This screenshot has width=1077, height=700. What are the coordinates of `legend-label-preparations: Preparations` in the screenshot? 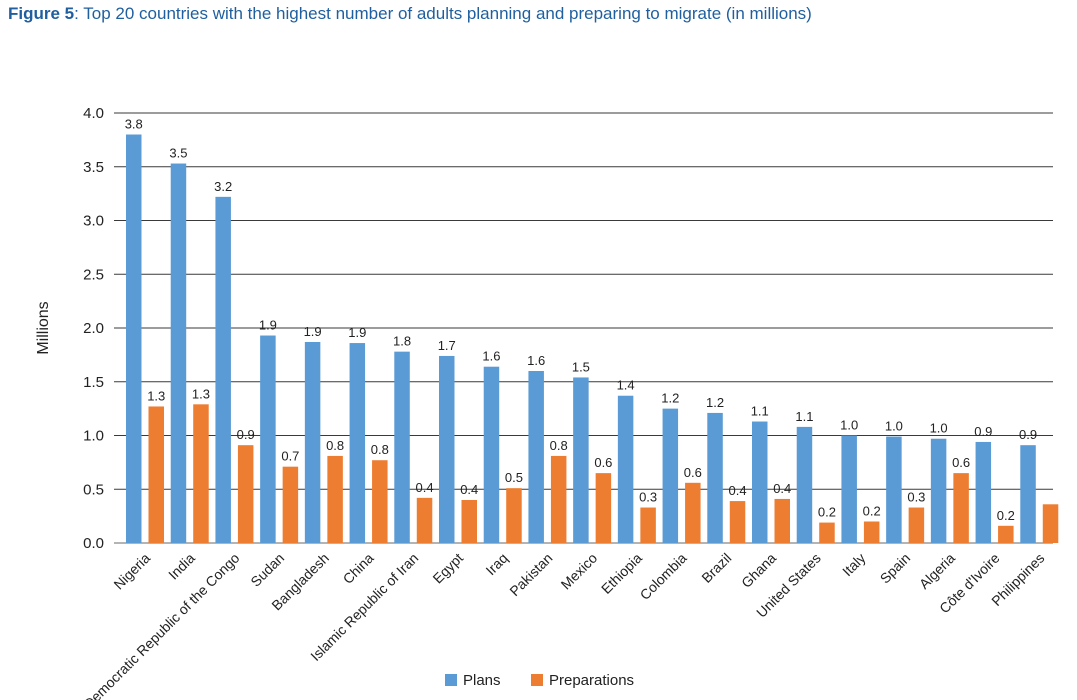 It's located at (591, 680).